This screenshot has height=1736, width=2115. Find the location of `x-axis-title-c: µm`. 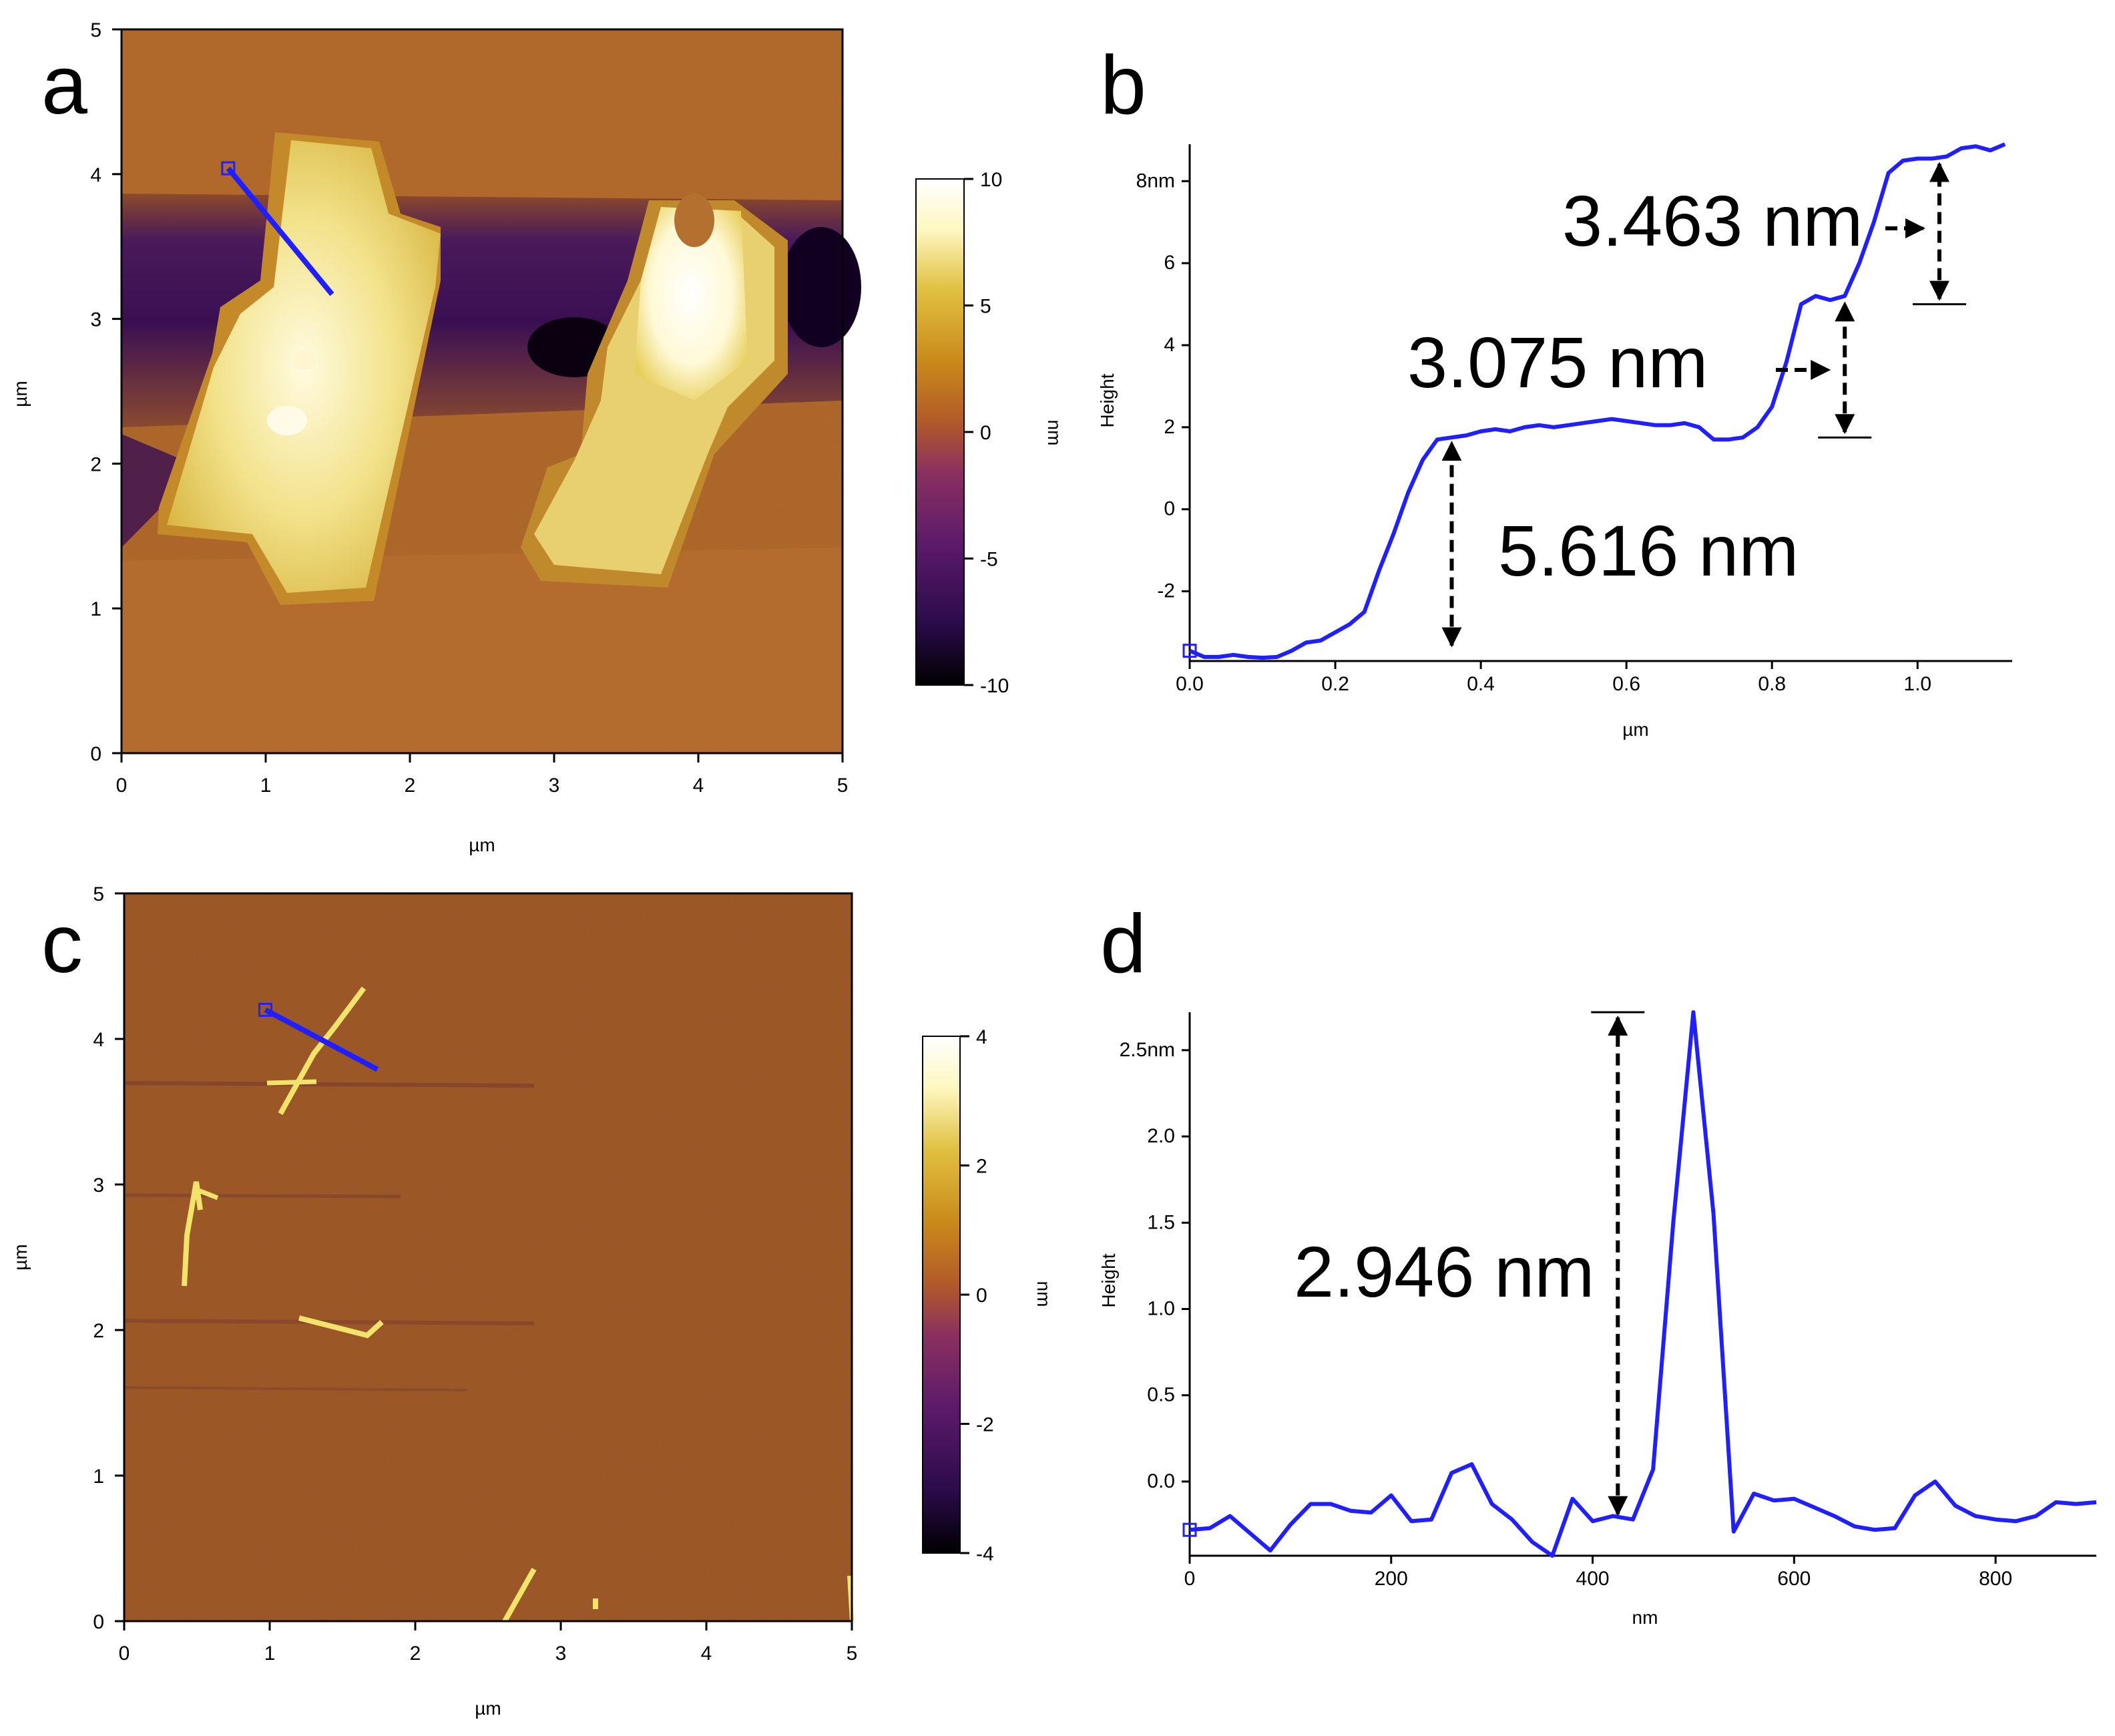

x-axis-title-c: µm is located at coordinates (488, 1708).